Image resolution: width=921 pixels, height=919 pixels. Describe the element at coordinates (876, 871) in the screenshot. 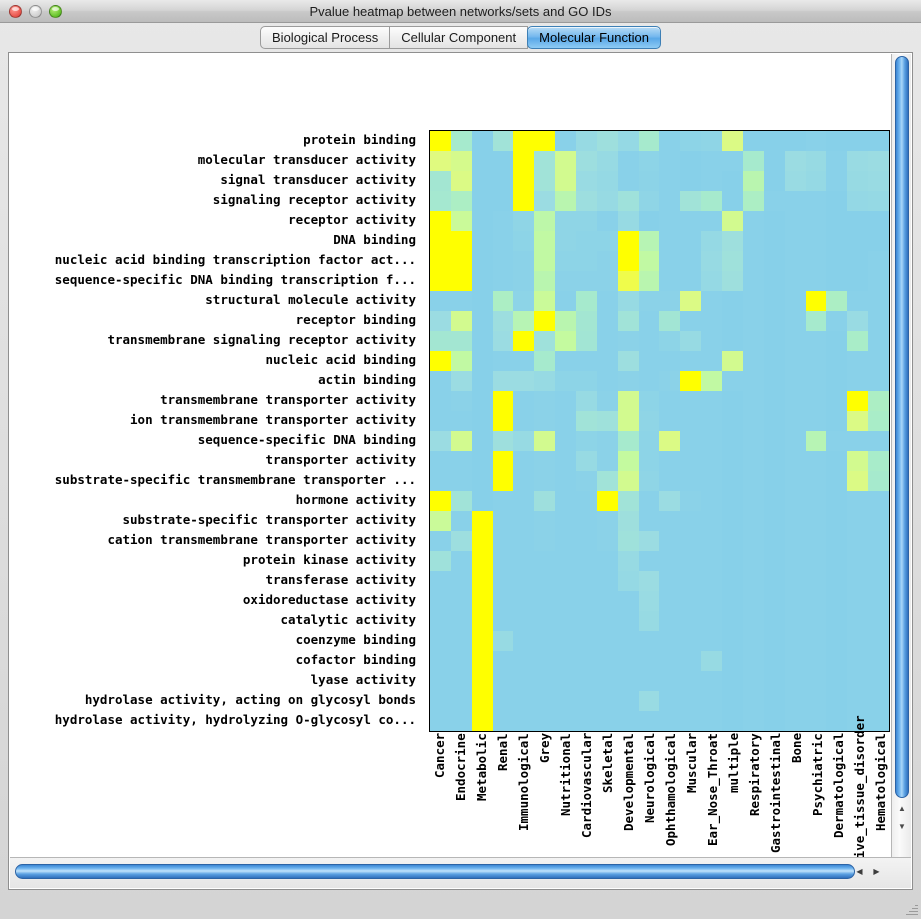

I see `scroll-right-arrow-icon: ▶` at that location.